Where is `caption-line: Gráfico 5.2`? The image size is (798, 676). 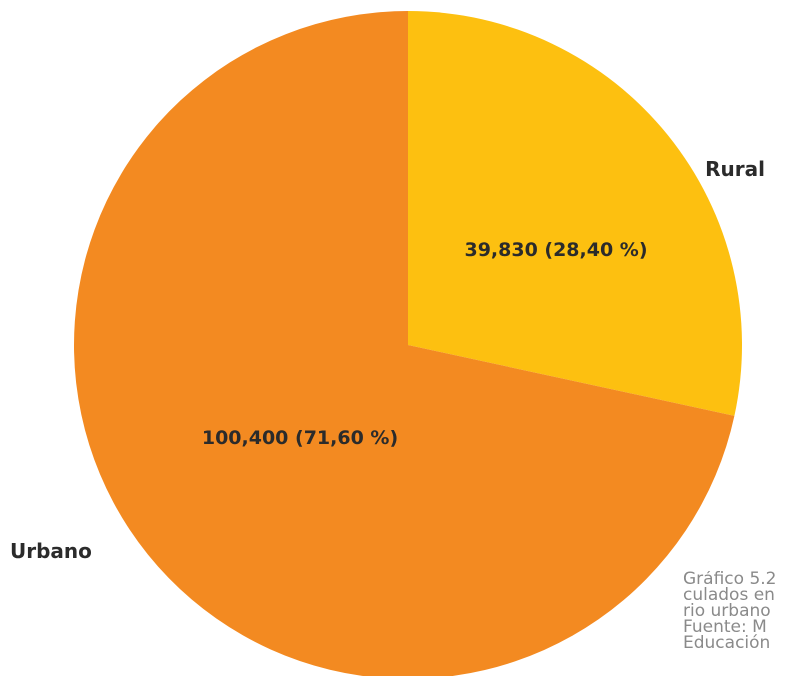 caption-line: Gráfico 5.2 is located at coordinates (730, 580).